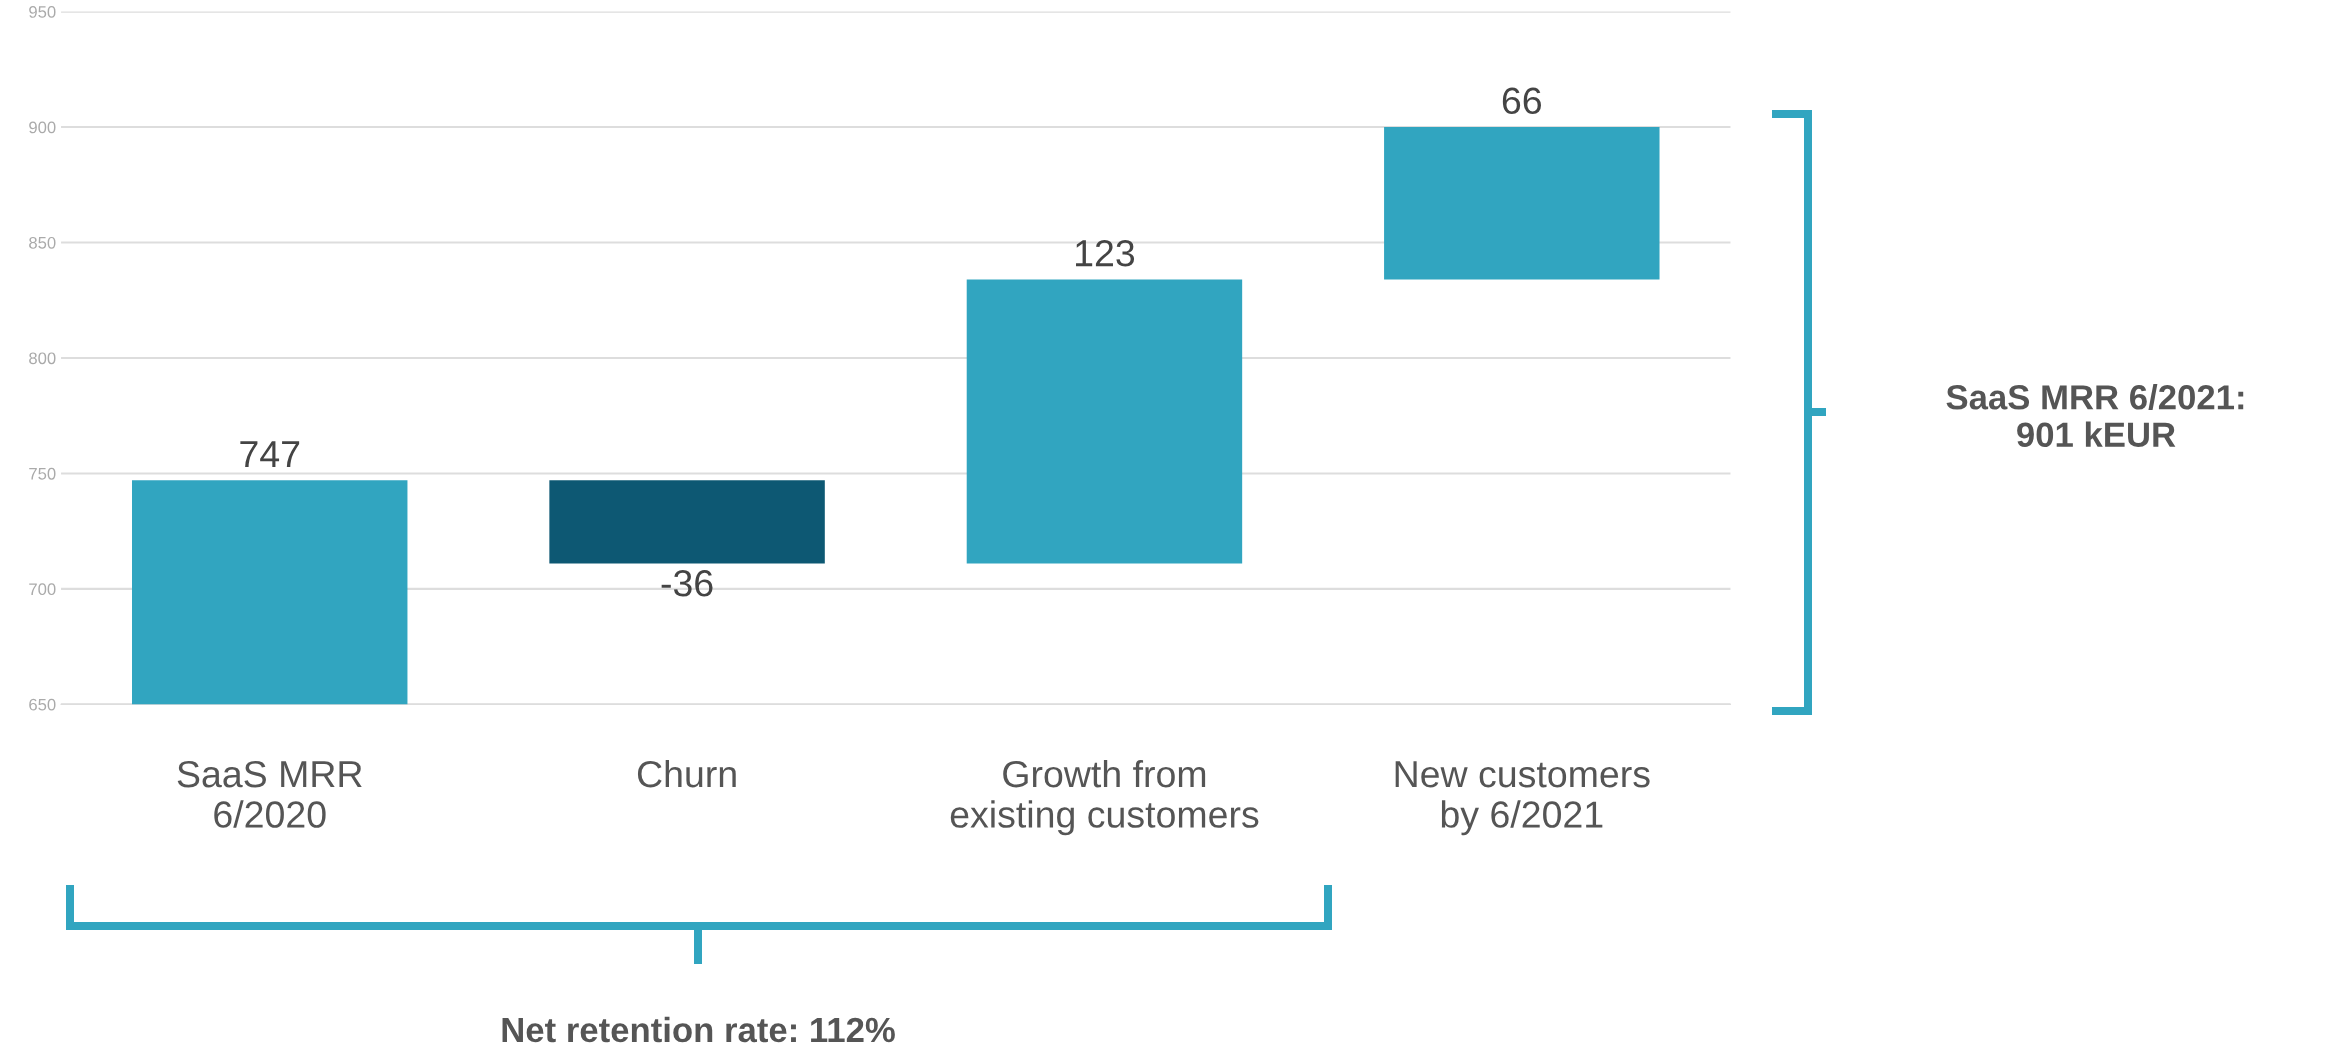 The height and width of the screenshot is (1056, 2348). I want to click on y-tick-label: 850, so click(42, 242).